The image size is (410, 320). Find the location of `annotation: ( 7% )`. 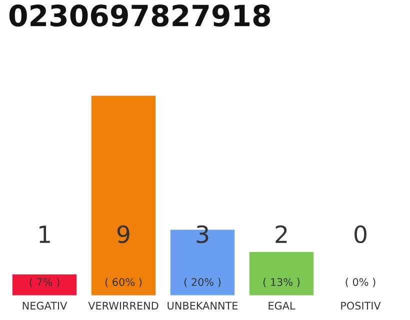

annotation: ( 7% ) is located at coordinates (45, 283).